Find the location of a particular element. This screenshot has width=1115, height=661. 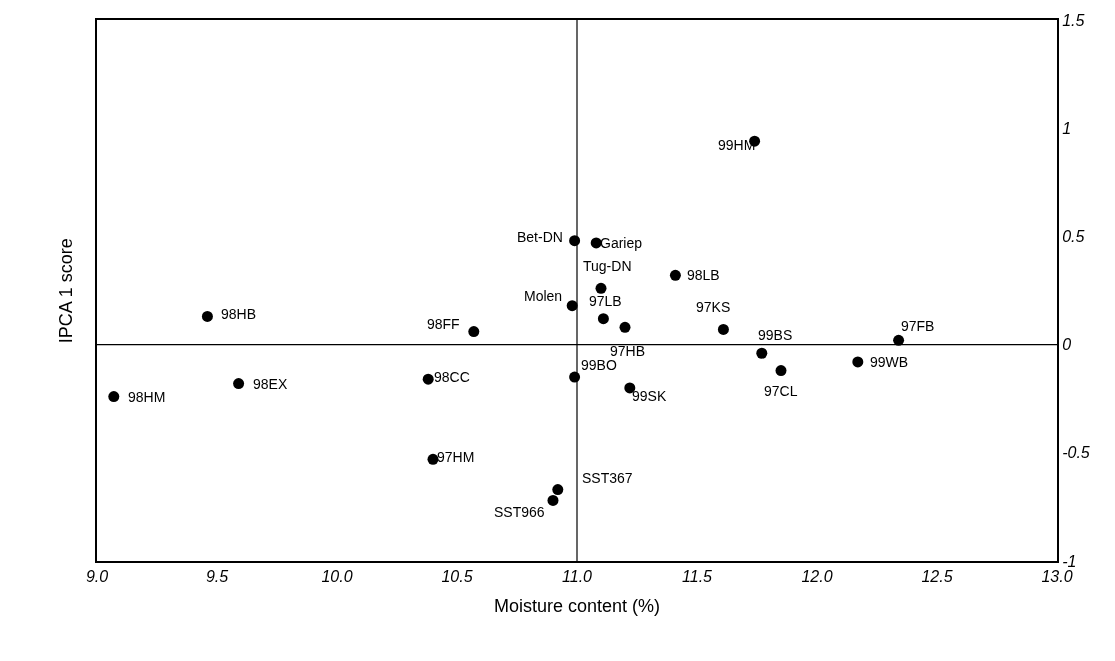

x-tick-label: 9.0 is located at coordinates (97, 577).